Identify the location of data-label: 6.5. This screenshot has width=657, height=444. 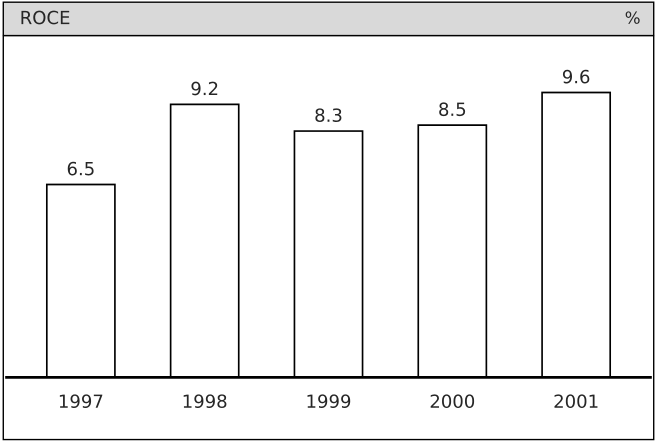
(81, 169).